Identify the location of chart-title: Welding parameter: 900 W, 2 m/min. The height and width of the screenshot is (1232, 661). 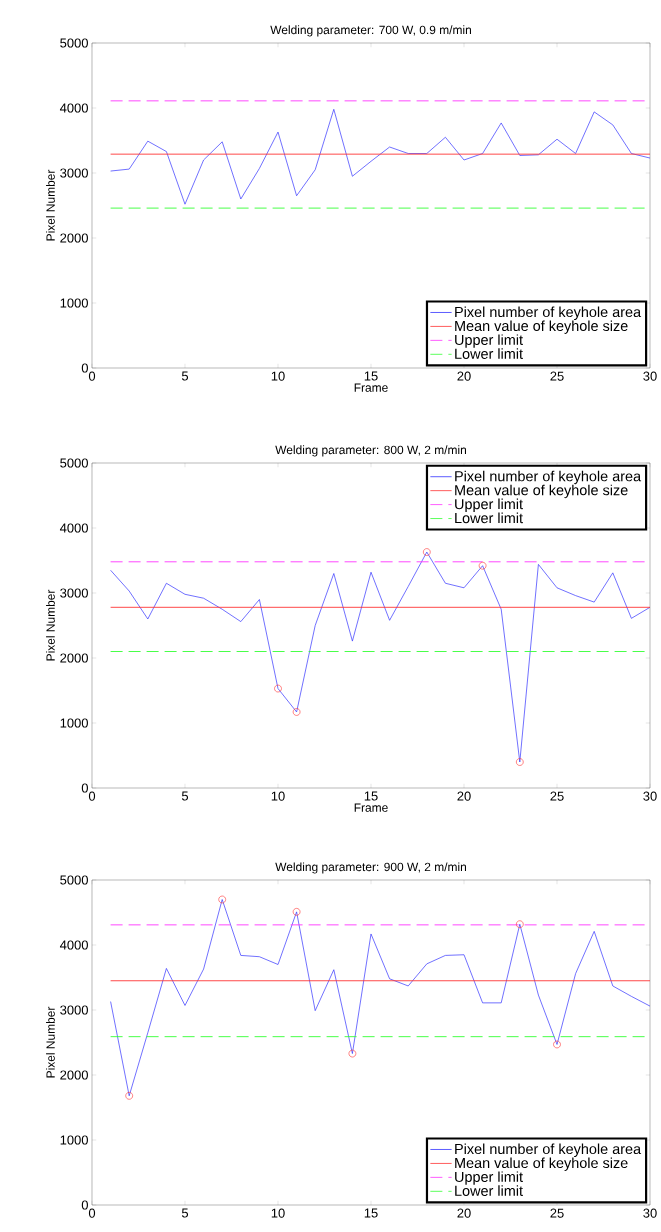
(371, 868).